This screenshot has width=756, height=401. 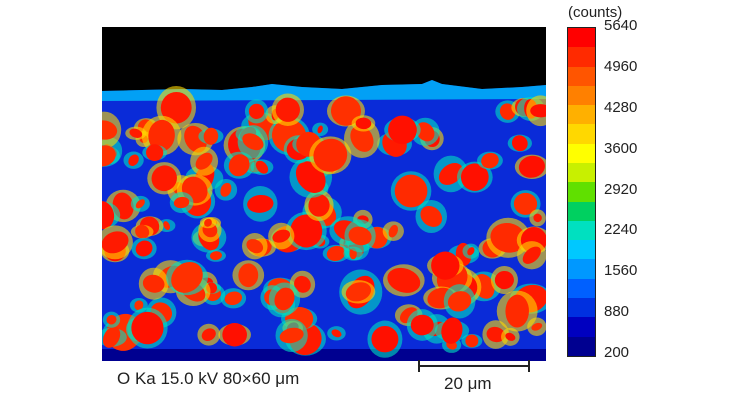 What do you see at coordinates (621, 25) in the screenshot?
I see `colorbar-tick-label: 5640` at bounding box center [621, 25].